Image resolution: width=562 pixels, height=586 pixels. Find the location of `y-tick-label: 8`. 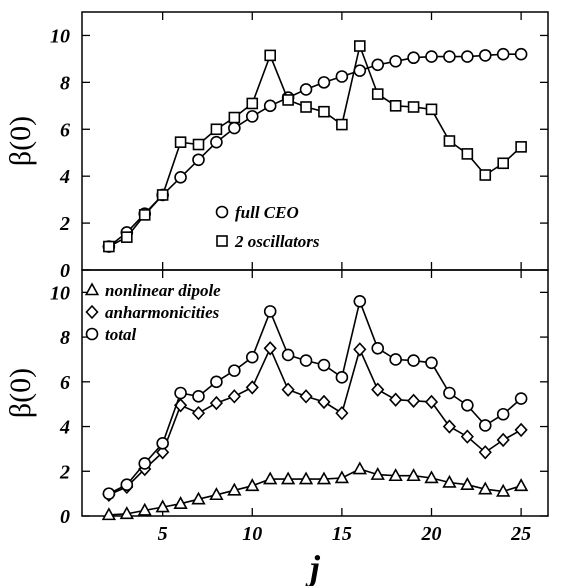

y-tick-label: 8 is located at coordinates (65, 338).